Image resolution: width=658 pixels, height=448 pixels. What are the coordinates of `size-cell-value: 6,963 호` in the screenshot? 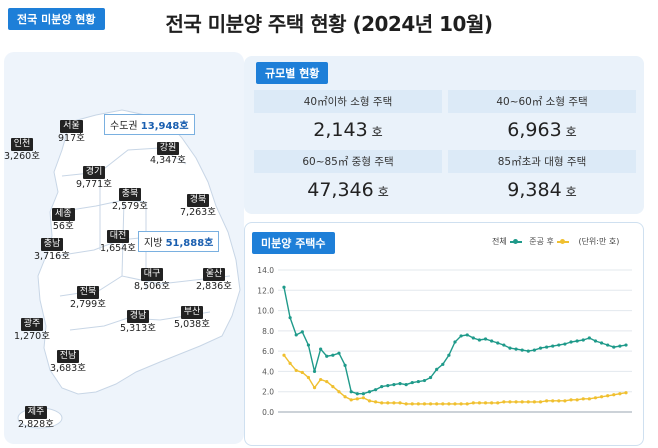 It's located at (542, 130).